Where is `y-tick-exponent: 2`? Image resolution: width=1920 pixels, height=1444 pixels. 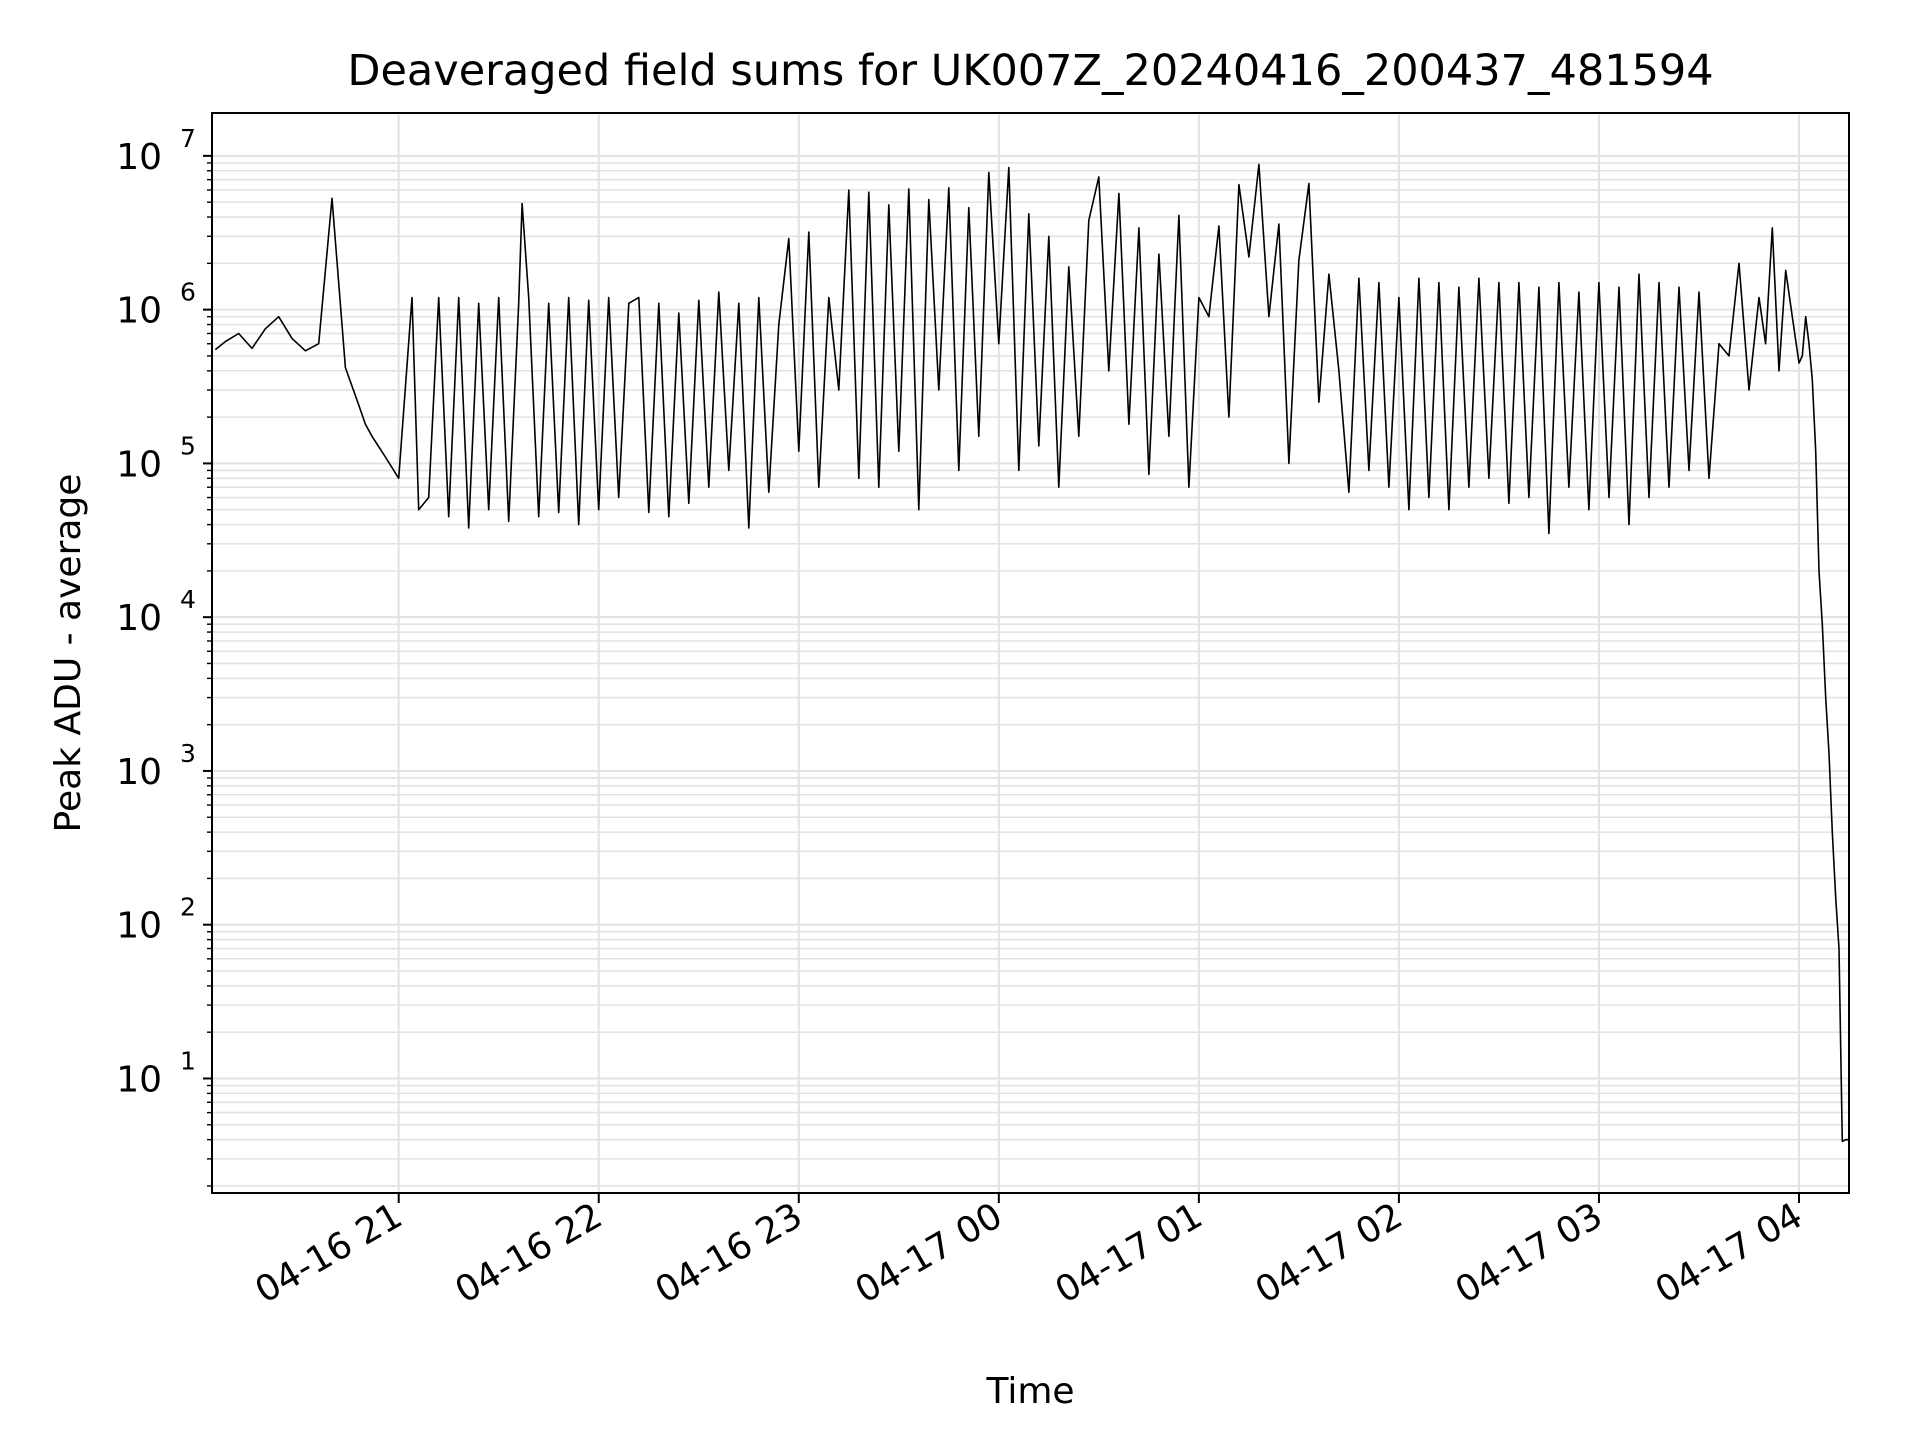 y-tick-exponent: 2 is located at coordinates (188, 907).